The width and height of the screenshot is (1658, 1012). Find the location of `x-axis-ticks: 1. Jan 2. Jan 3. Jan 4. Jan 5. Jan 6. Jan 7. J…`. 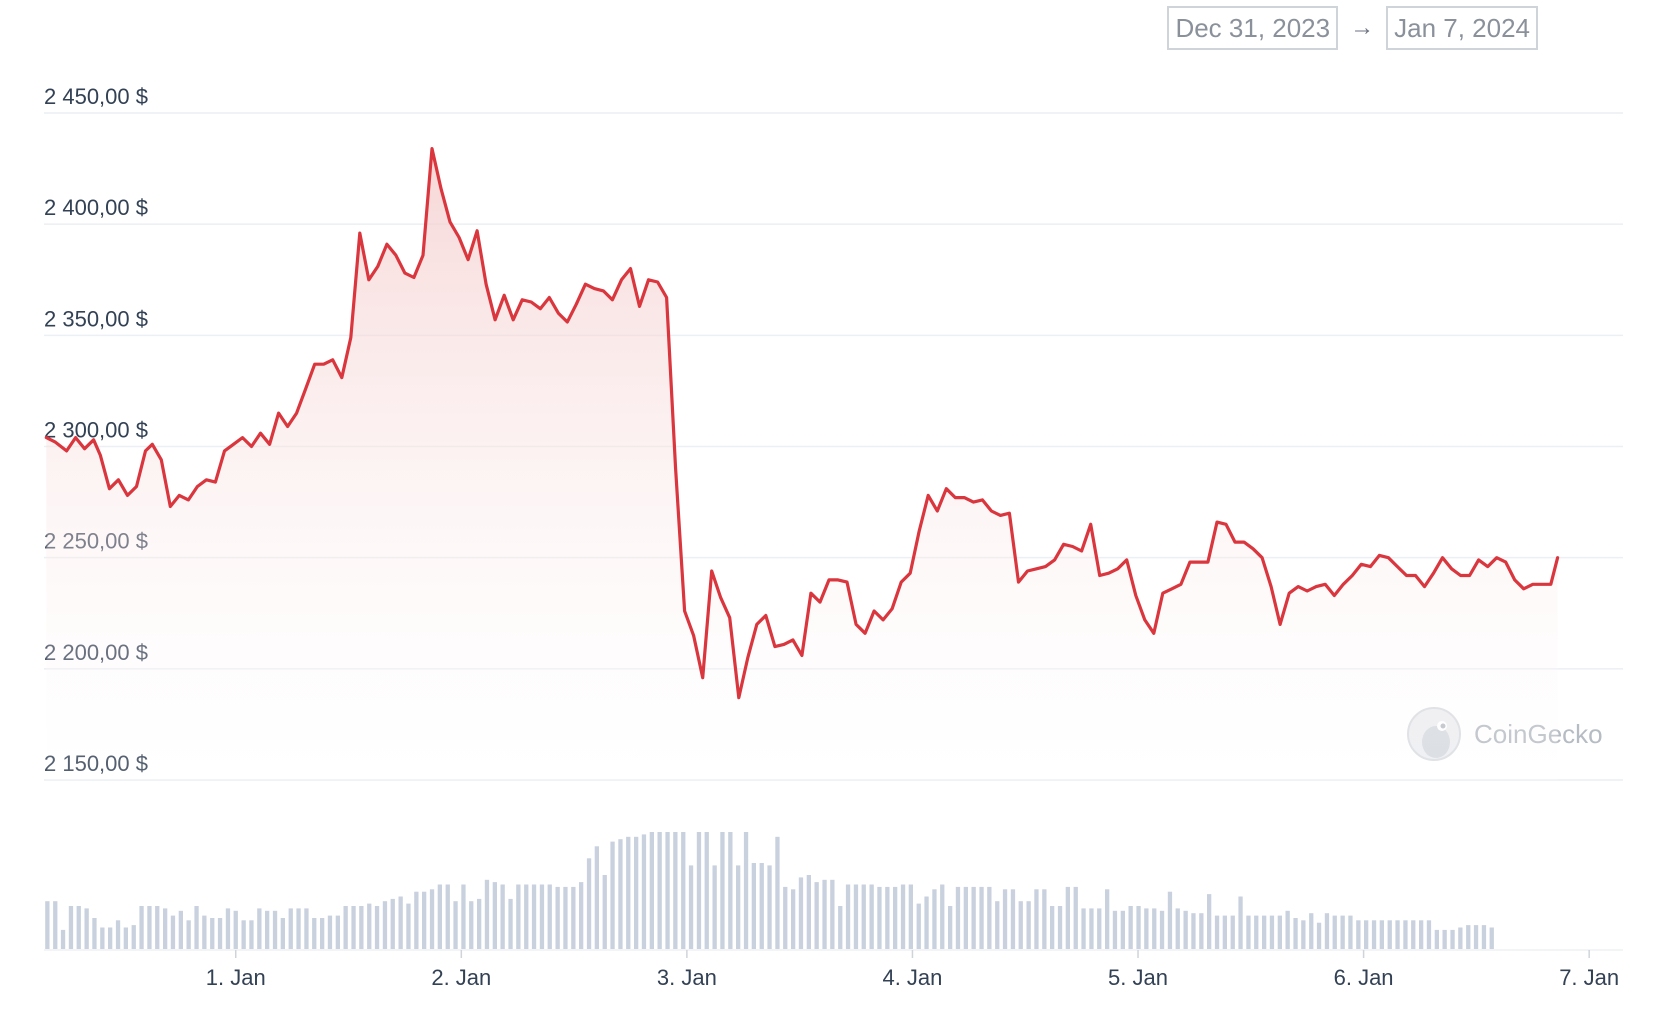

x-axis-ticks: 1. Jan 2. Jan 3. Jan 4. Jan 5. Jan 6. Jan 7. J… is located at coordinates (912, 970).